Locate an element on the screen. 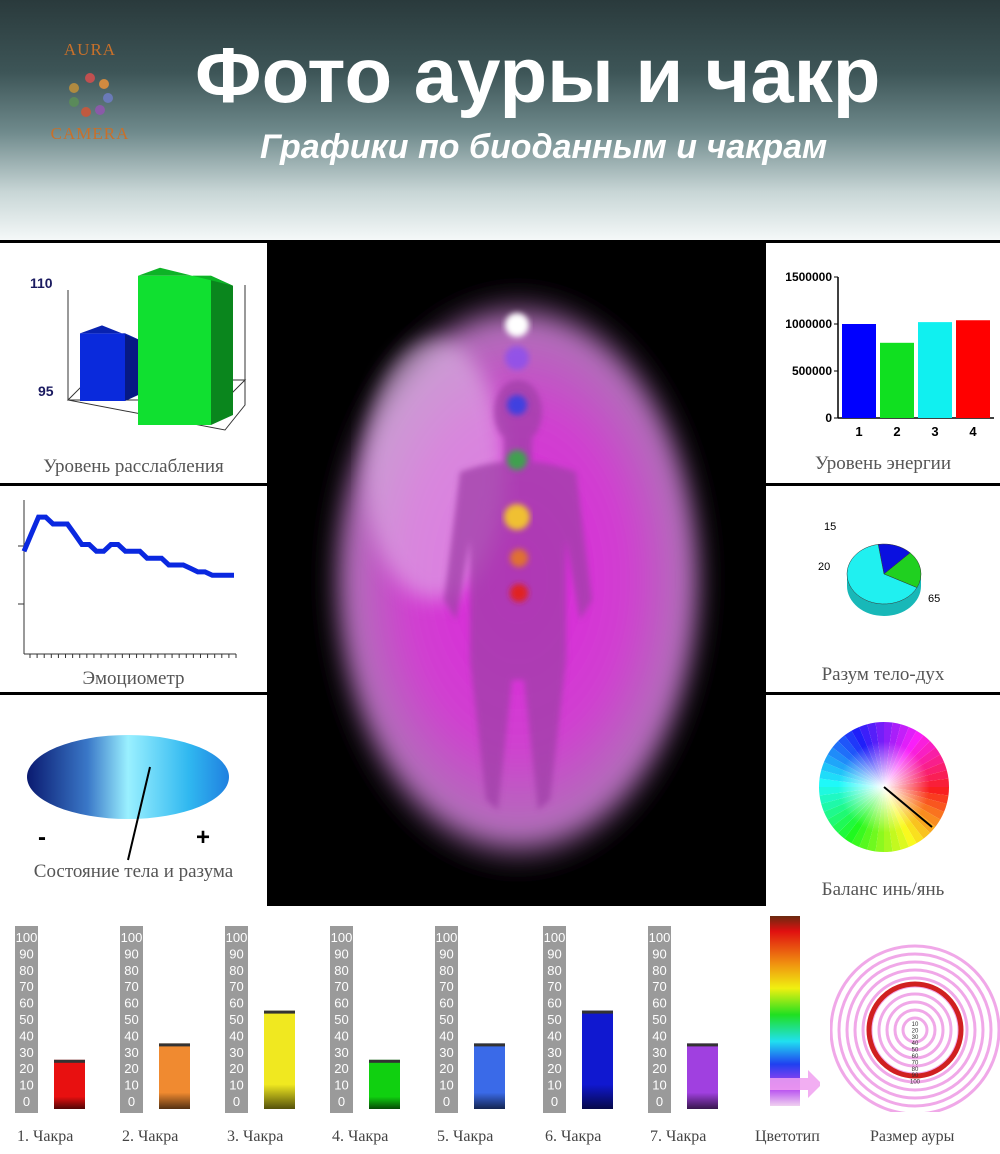 This screenshot has width=1000, height=1154. pie-depth is located at coordinates (884, 595).